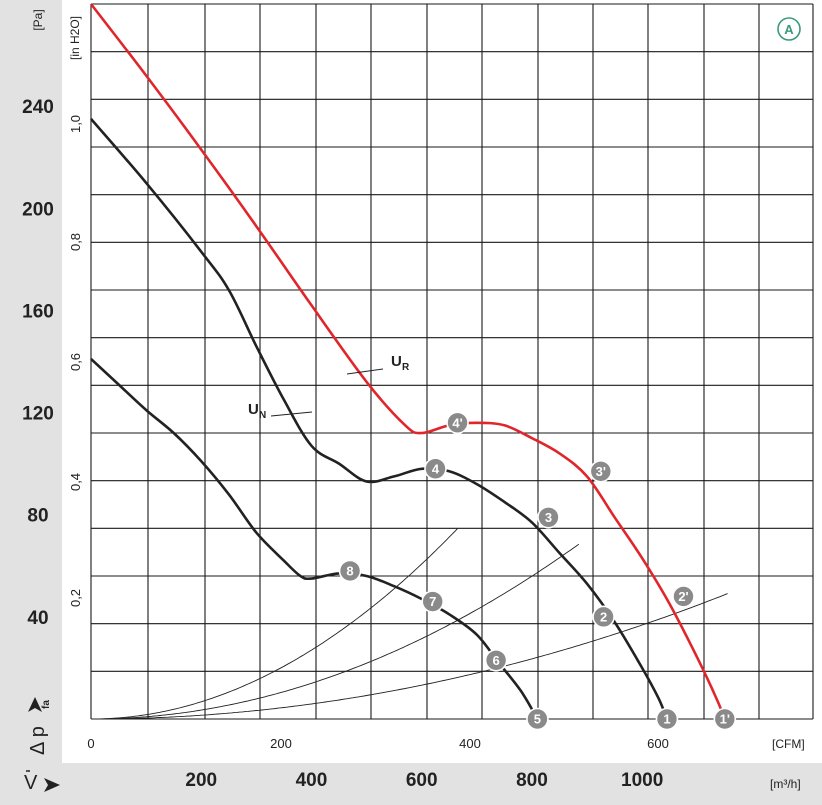 This screenshot has width=822, height=805. What do you see at coordinates (75, 242) in the screenshot?
I see `y-tick-inh2o: 0,8` at bounding box center [75, 242].